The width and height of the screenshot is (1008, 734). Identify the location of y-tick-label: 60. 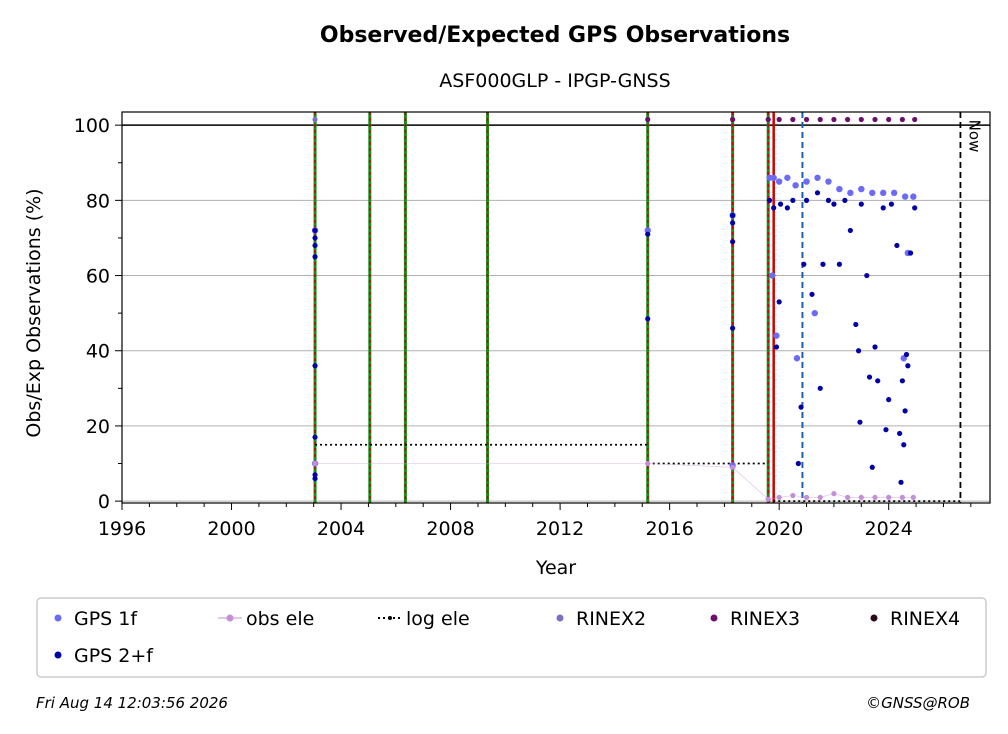
(98, 277).